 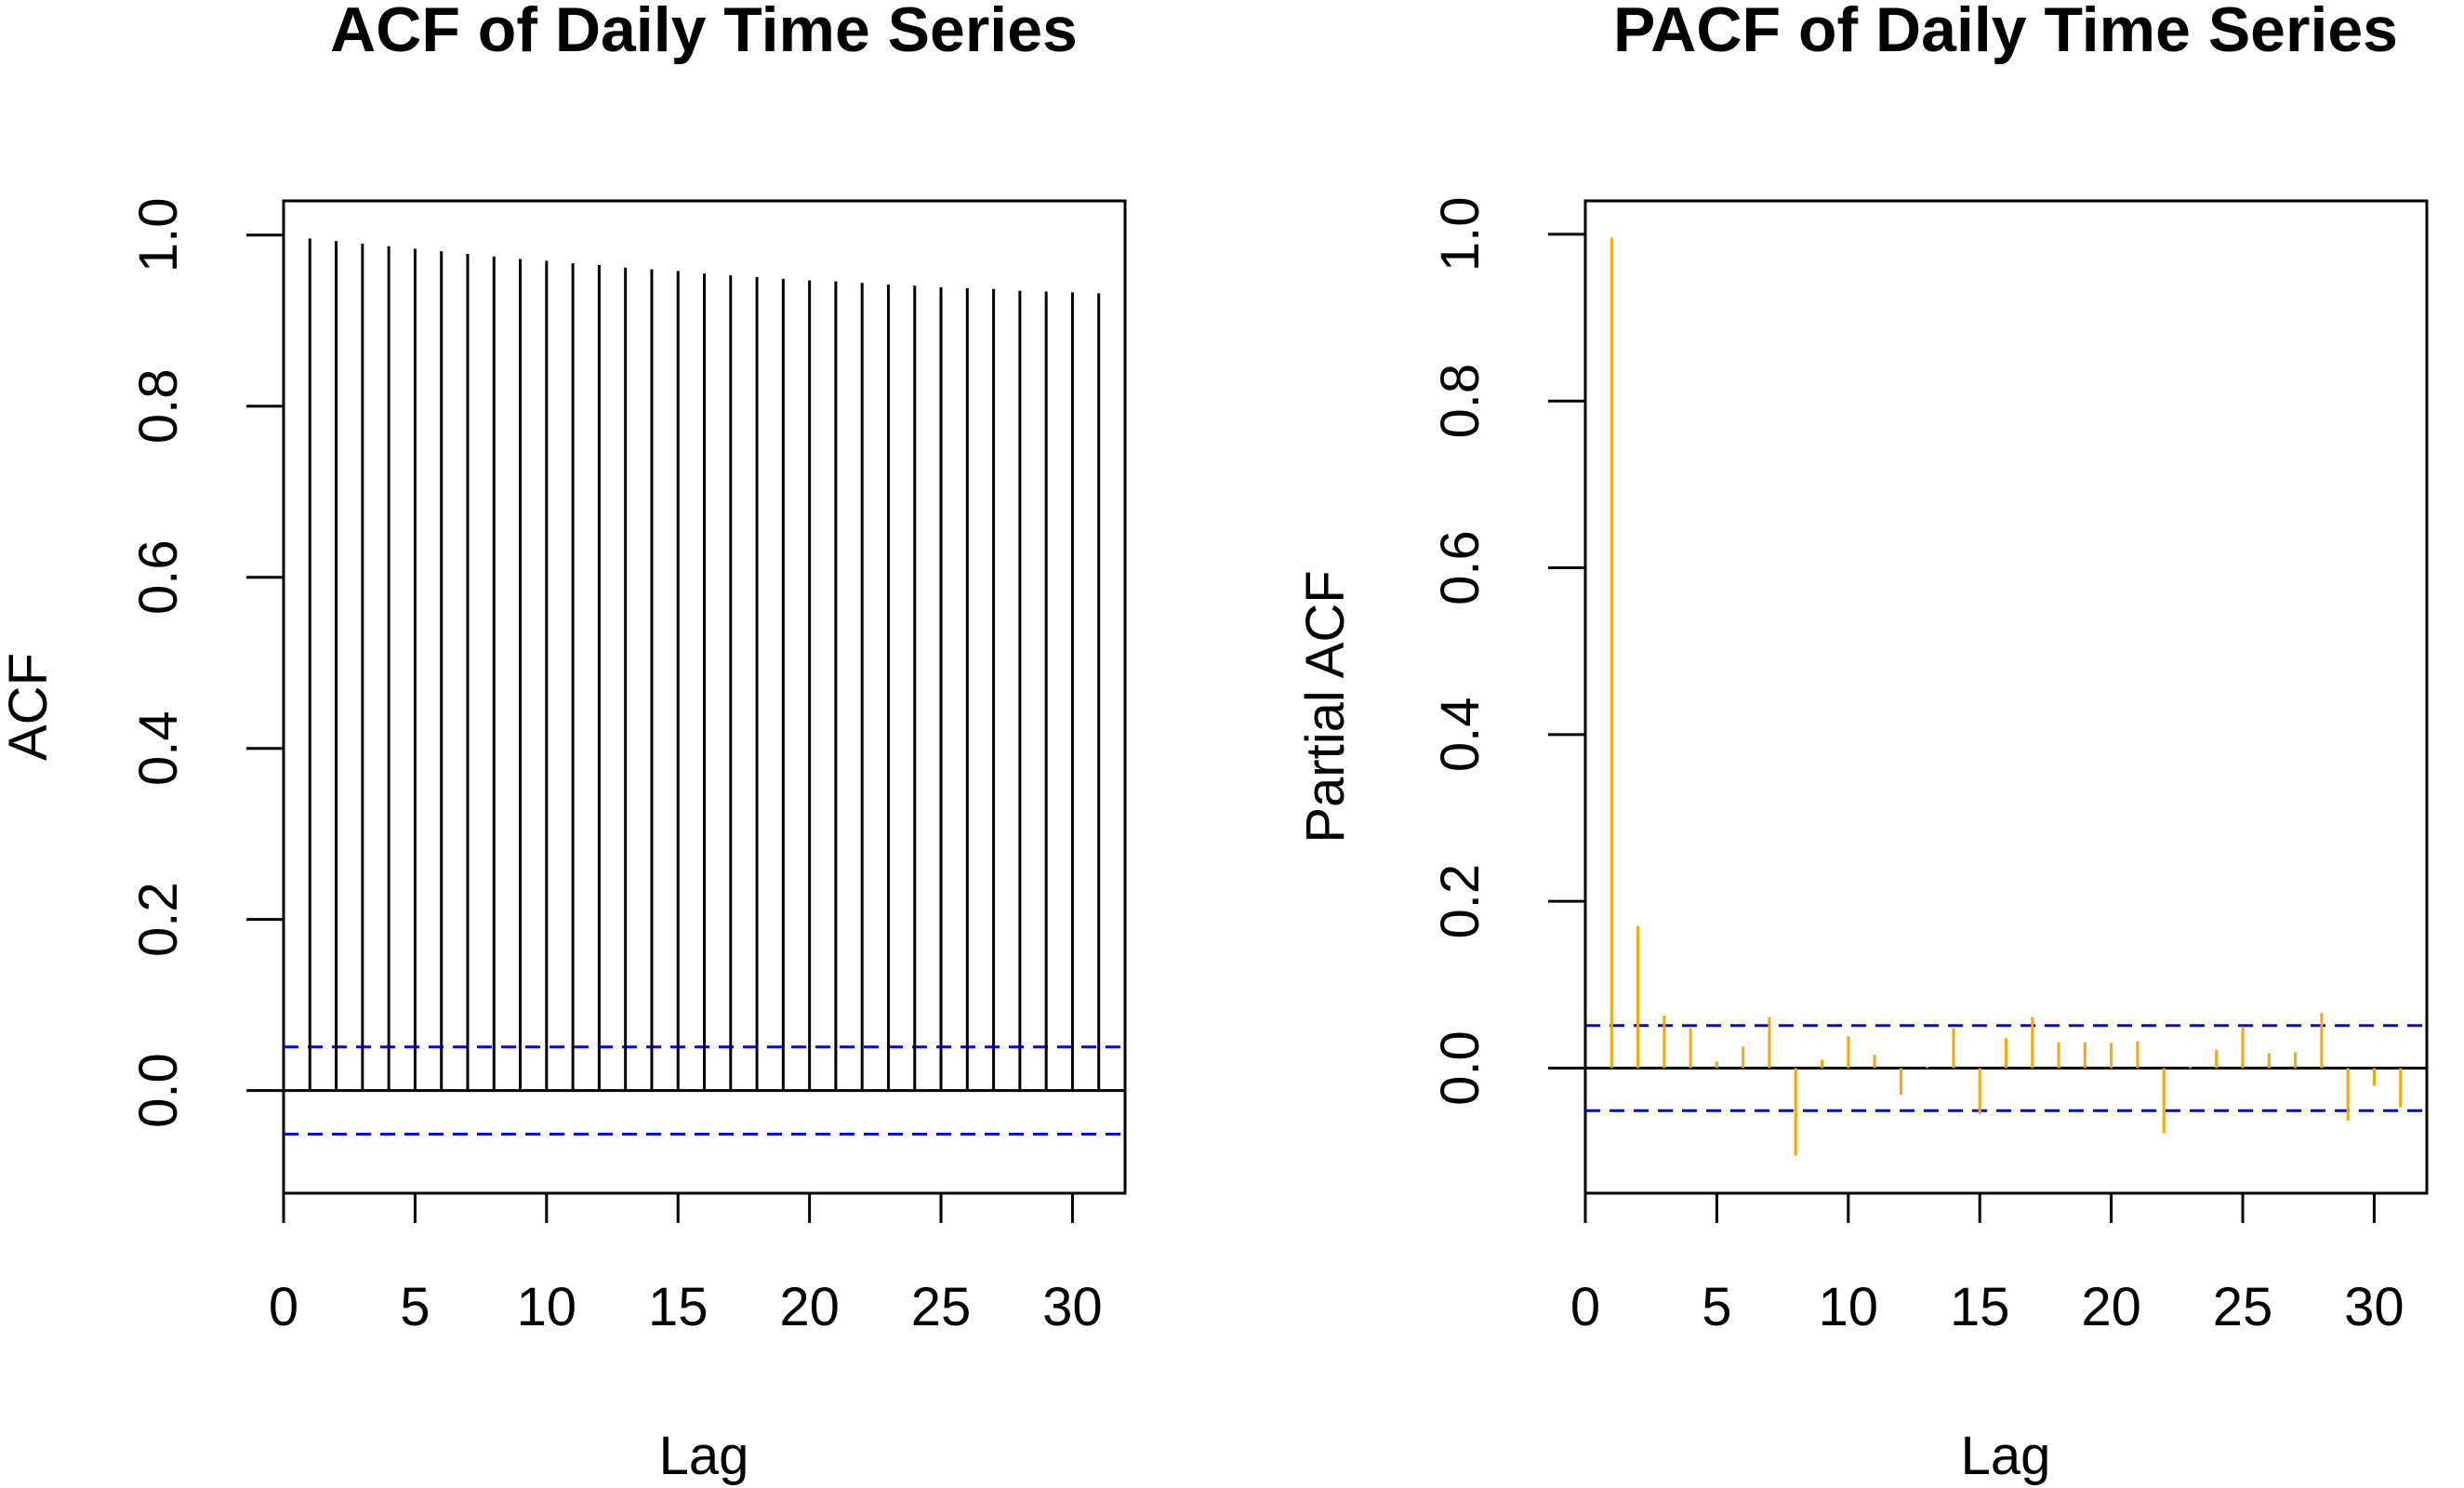 What do you see at coordinates (704, 32) in the screenshot?
I see `acf-title: ACF of Daily Time Series` at bounding box center [704, 32].